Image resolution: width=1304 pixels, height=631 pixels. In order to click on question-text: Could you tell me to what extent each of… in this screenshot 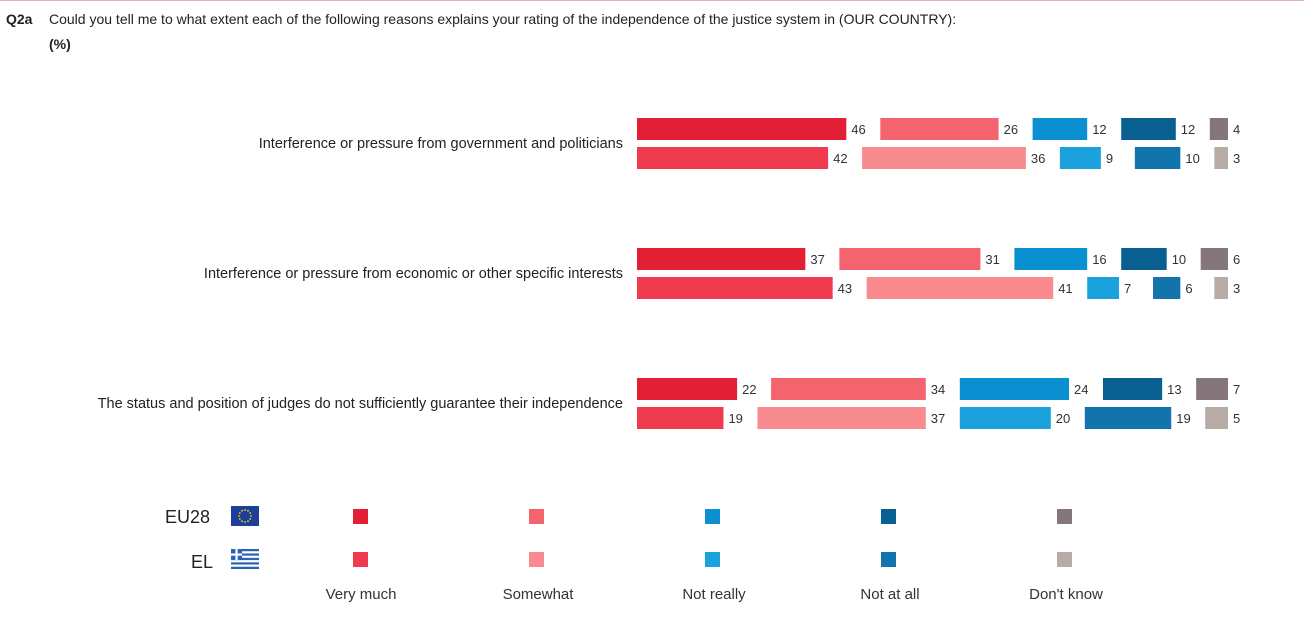, I will do `click(503, 19)`.